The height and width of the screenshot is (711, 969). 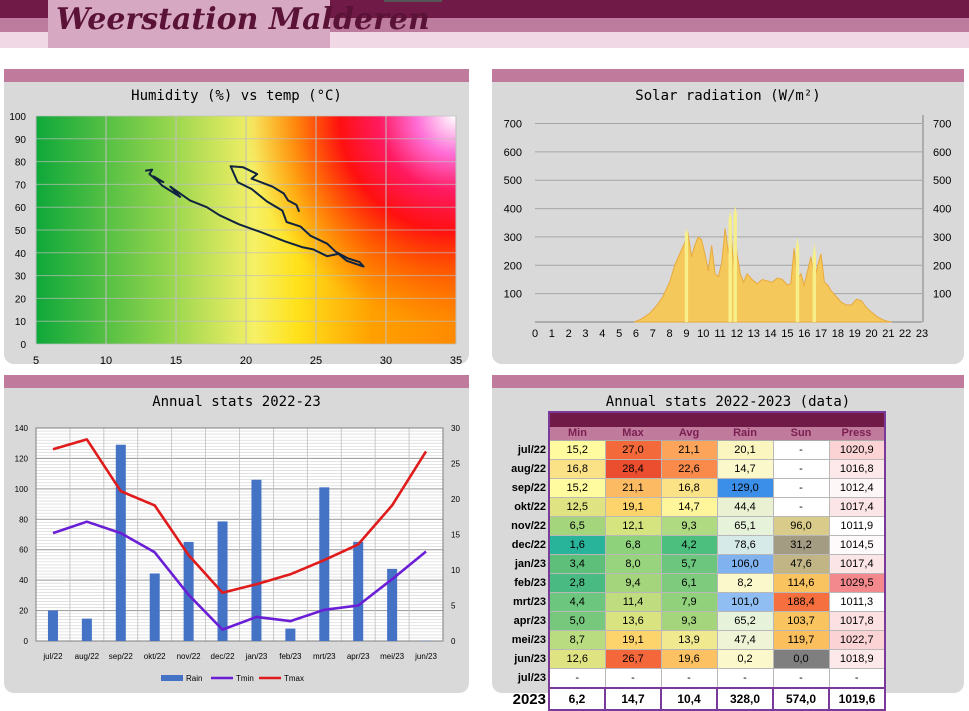 What do you see at coordinates (577, 699) in the screenshot?
I see `totals-cell: 6,2` at bounding box center [577, 699].